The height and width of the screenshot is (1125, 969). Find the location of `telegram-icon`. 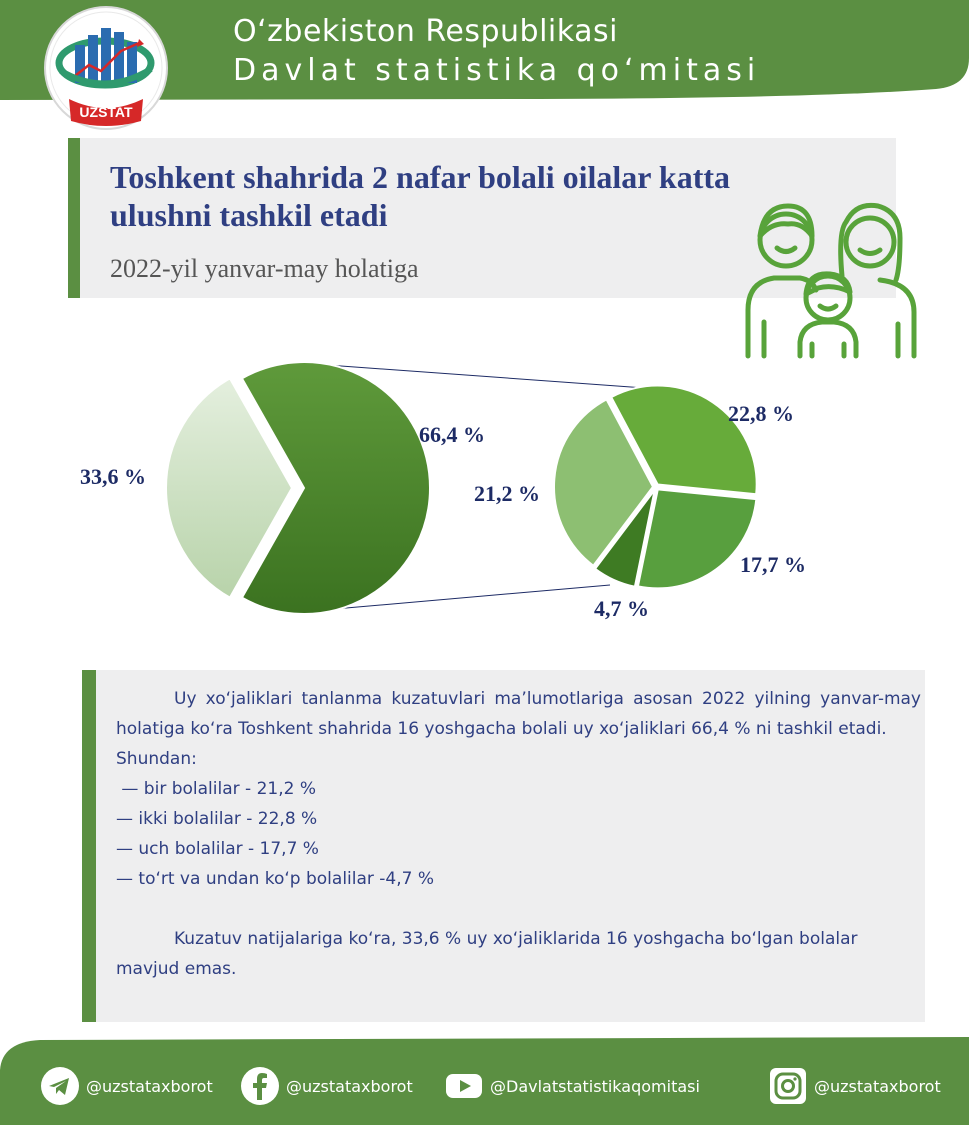

telegram-icon is located at coordinates (60, 1086).